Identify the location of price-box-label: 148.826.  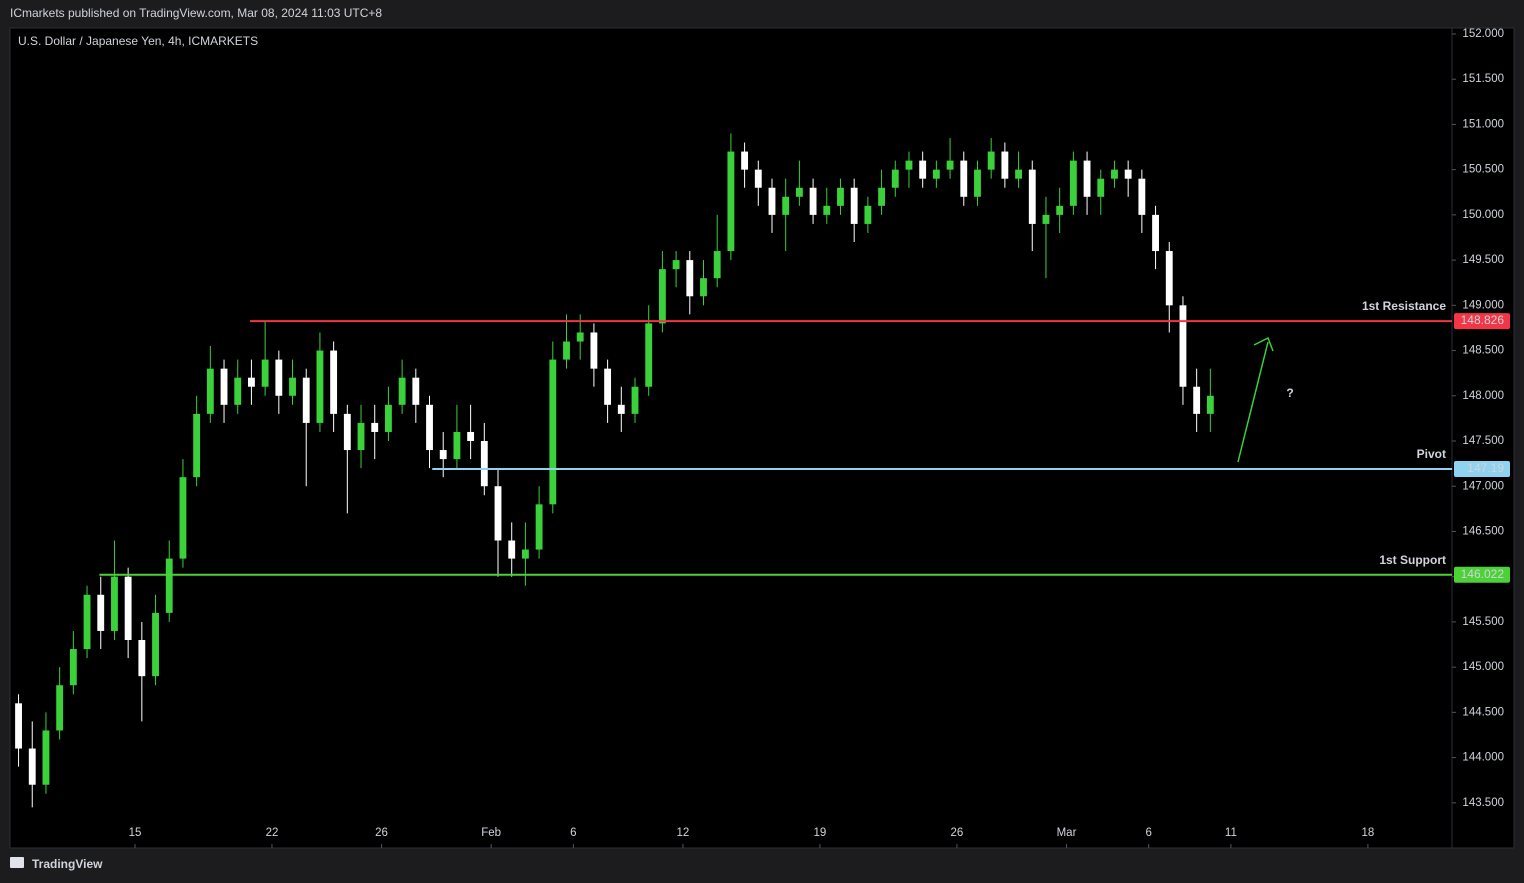
(1483, 320).